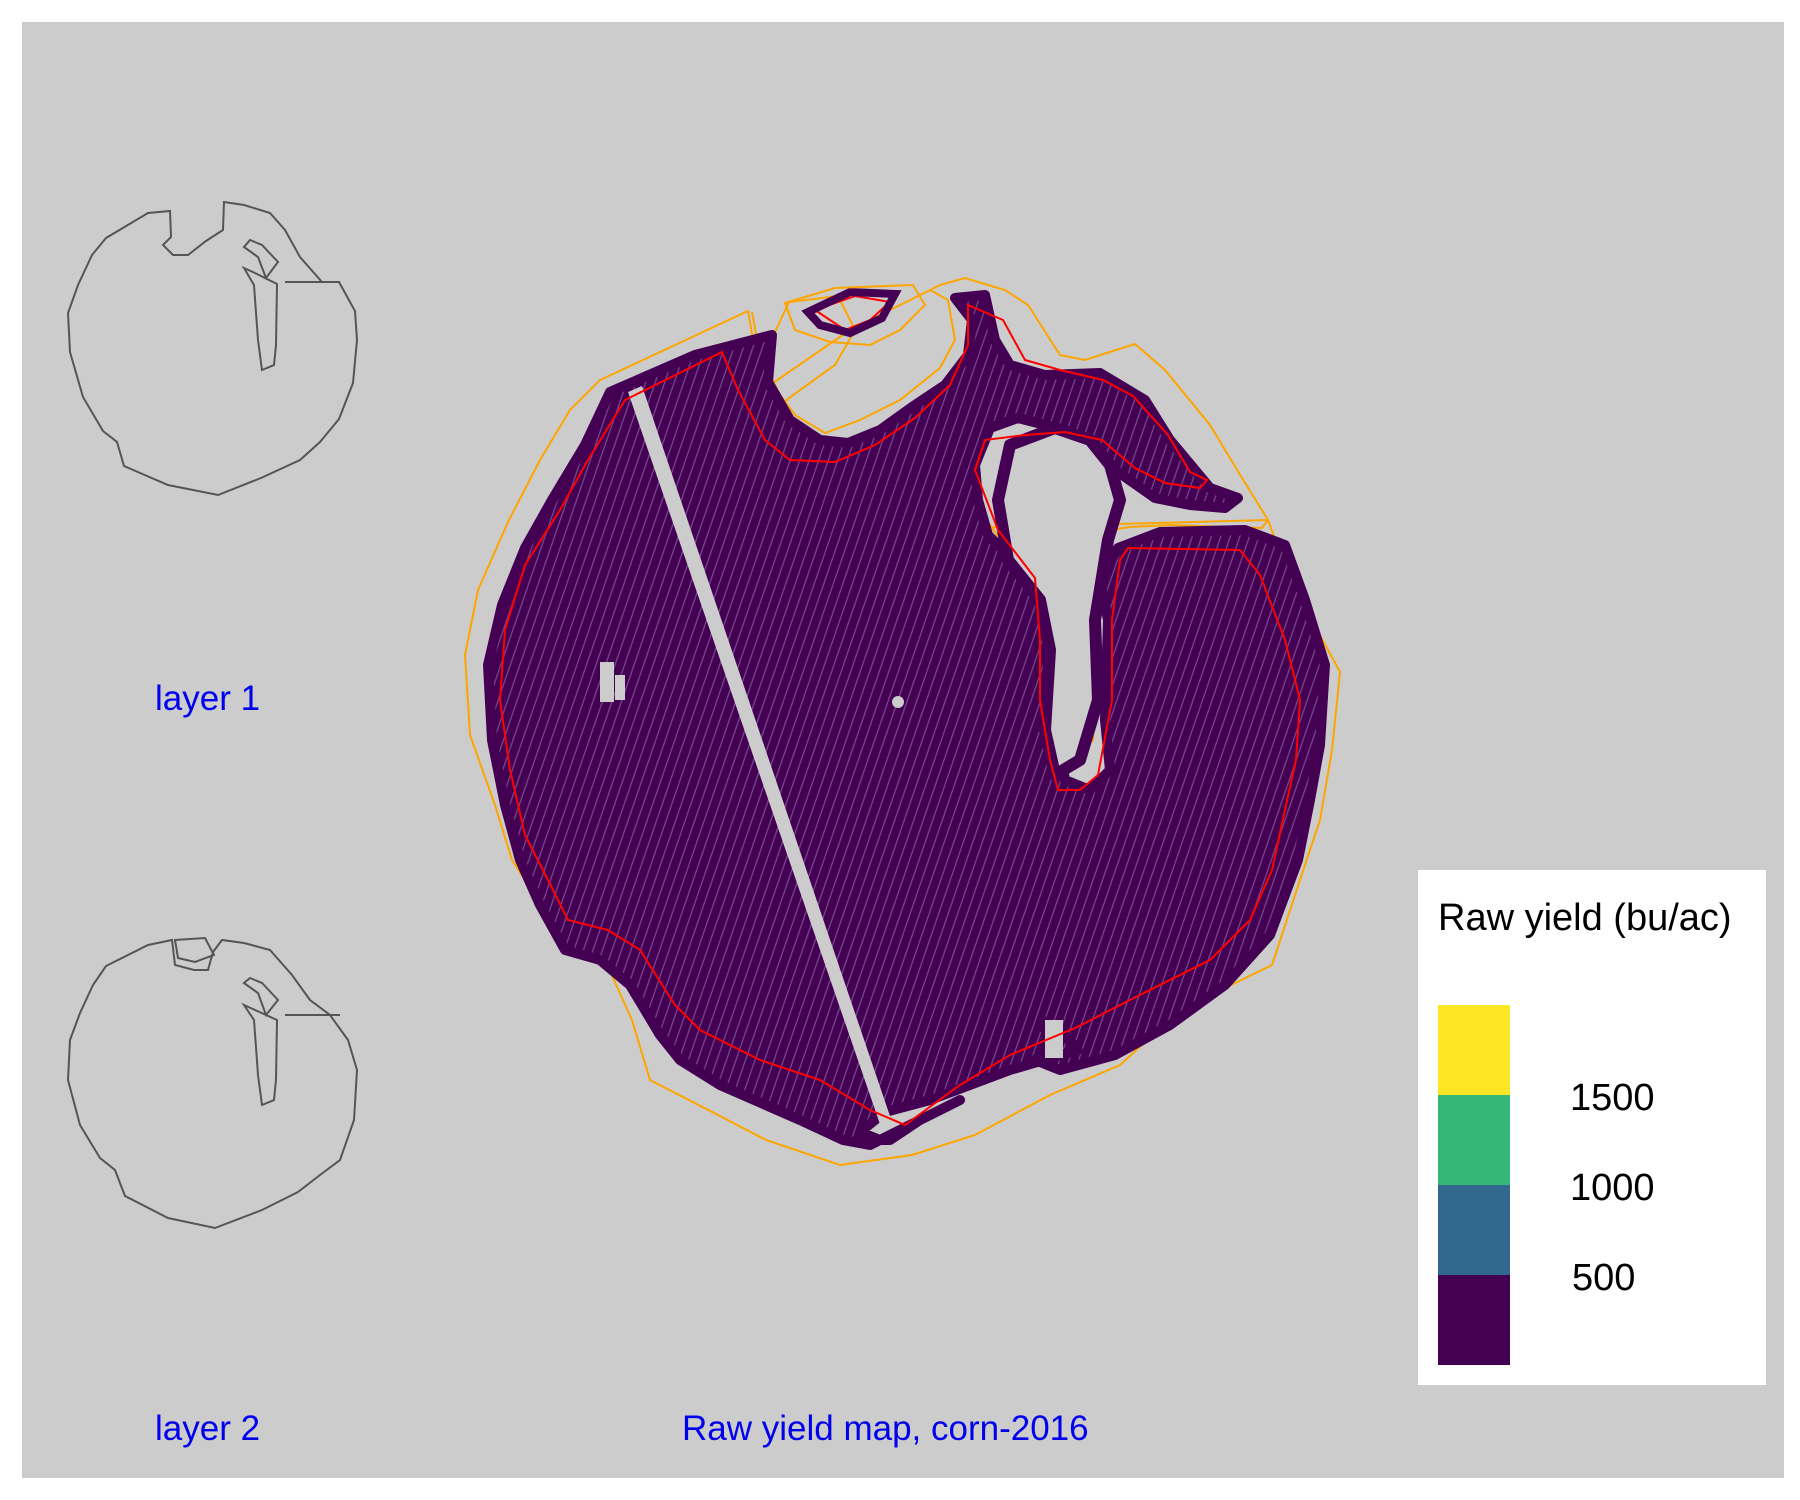 This screenshot has width=1800, height=1500. What do you see at coordinates (1585, 918) in the screenshot?
I see `legend-title: Raw yield (bu/ac)` at bounding box center [1585, 918].